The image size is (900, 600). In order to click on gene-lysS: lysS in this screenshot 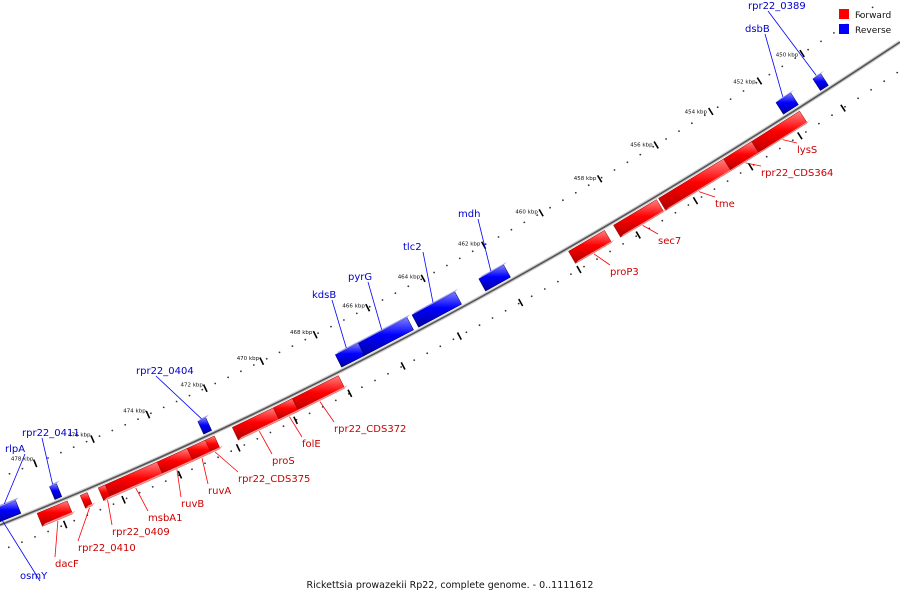, I will do `click(783, 133)`.